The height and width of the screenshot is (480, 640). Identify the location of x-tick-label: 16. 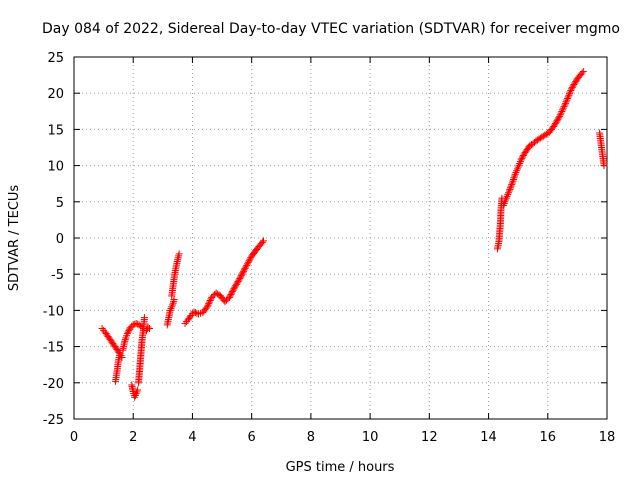
(548, 437).